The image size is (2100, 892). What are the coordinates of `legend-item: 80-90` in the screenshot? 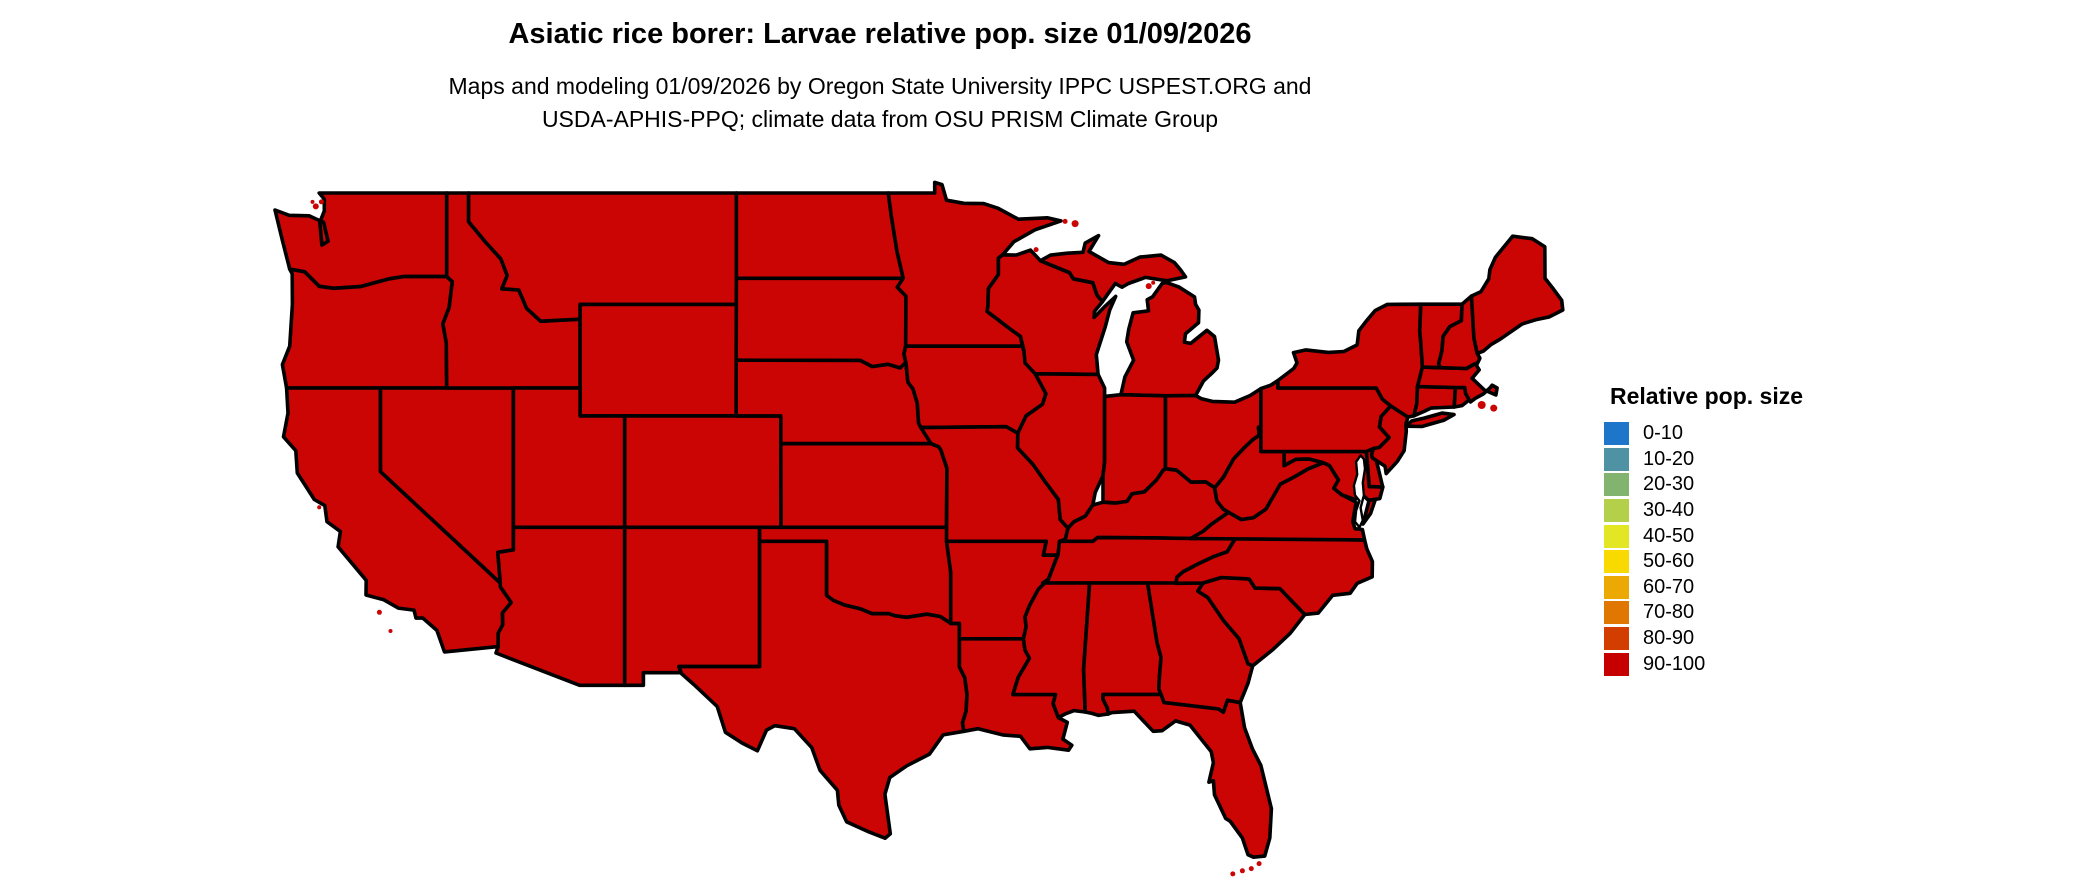 It's located at (1734, 639).